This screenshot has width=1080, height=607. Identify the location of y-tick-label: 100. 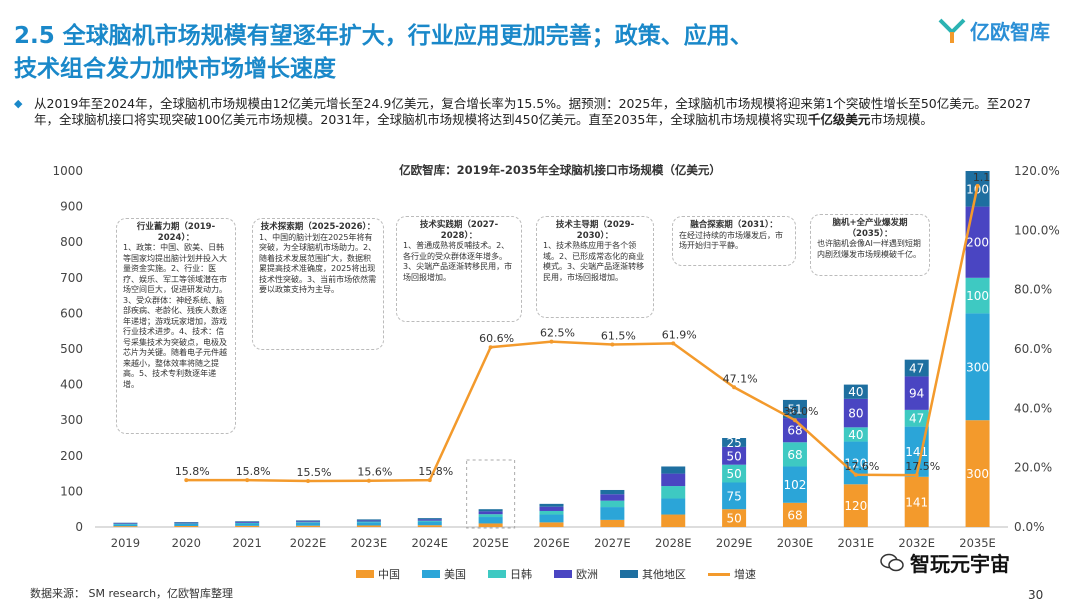
(71, 491).